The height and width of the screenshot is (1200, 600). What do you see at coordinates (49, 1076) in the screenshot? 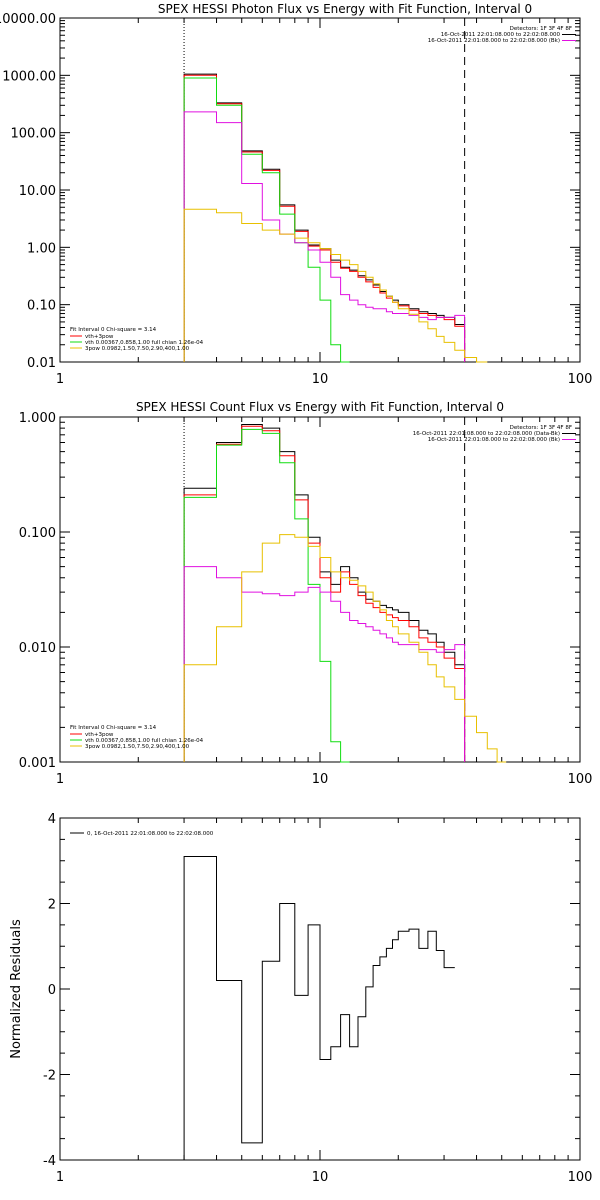
I see `residuals-y-tick-label: -2` at bounding box center [49, 1076].